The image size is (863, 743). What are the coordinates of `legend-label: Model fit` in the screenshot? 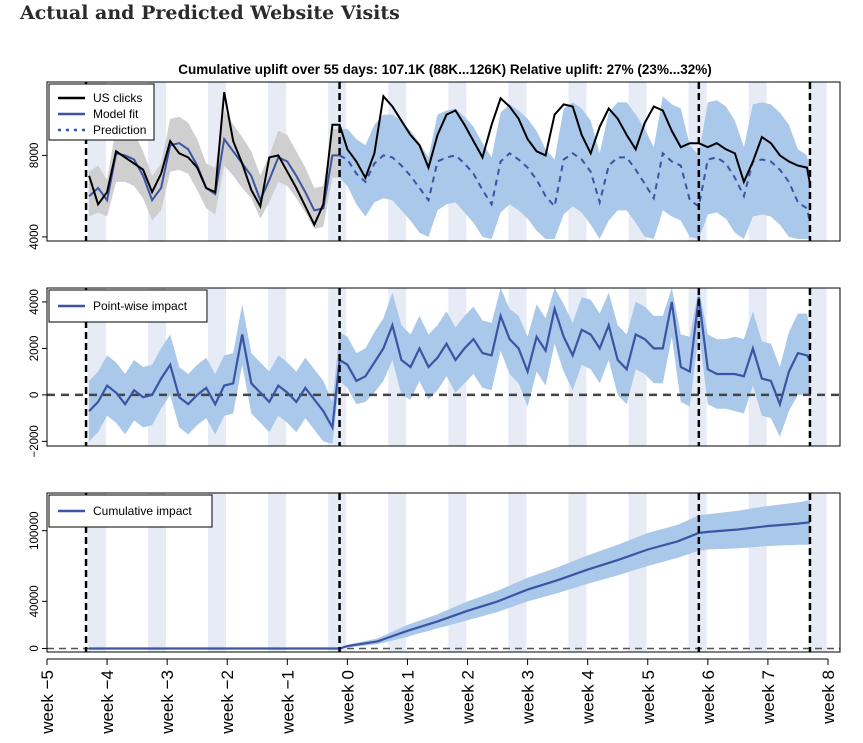 It's located at (116, 114).